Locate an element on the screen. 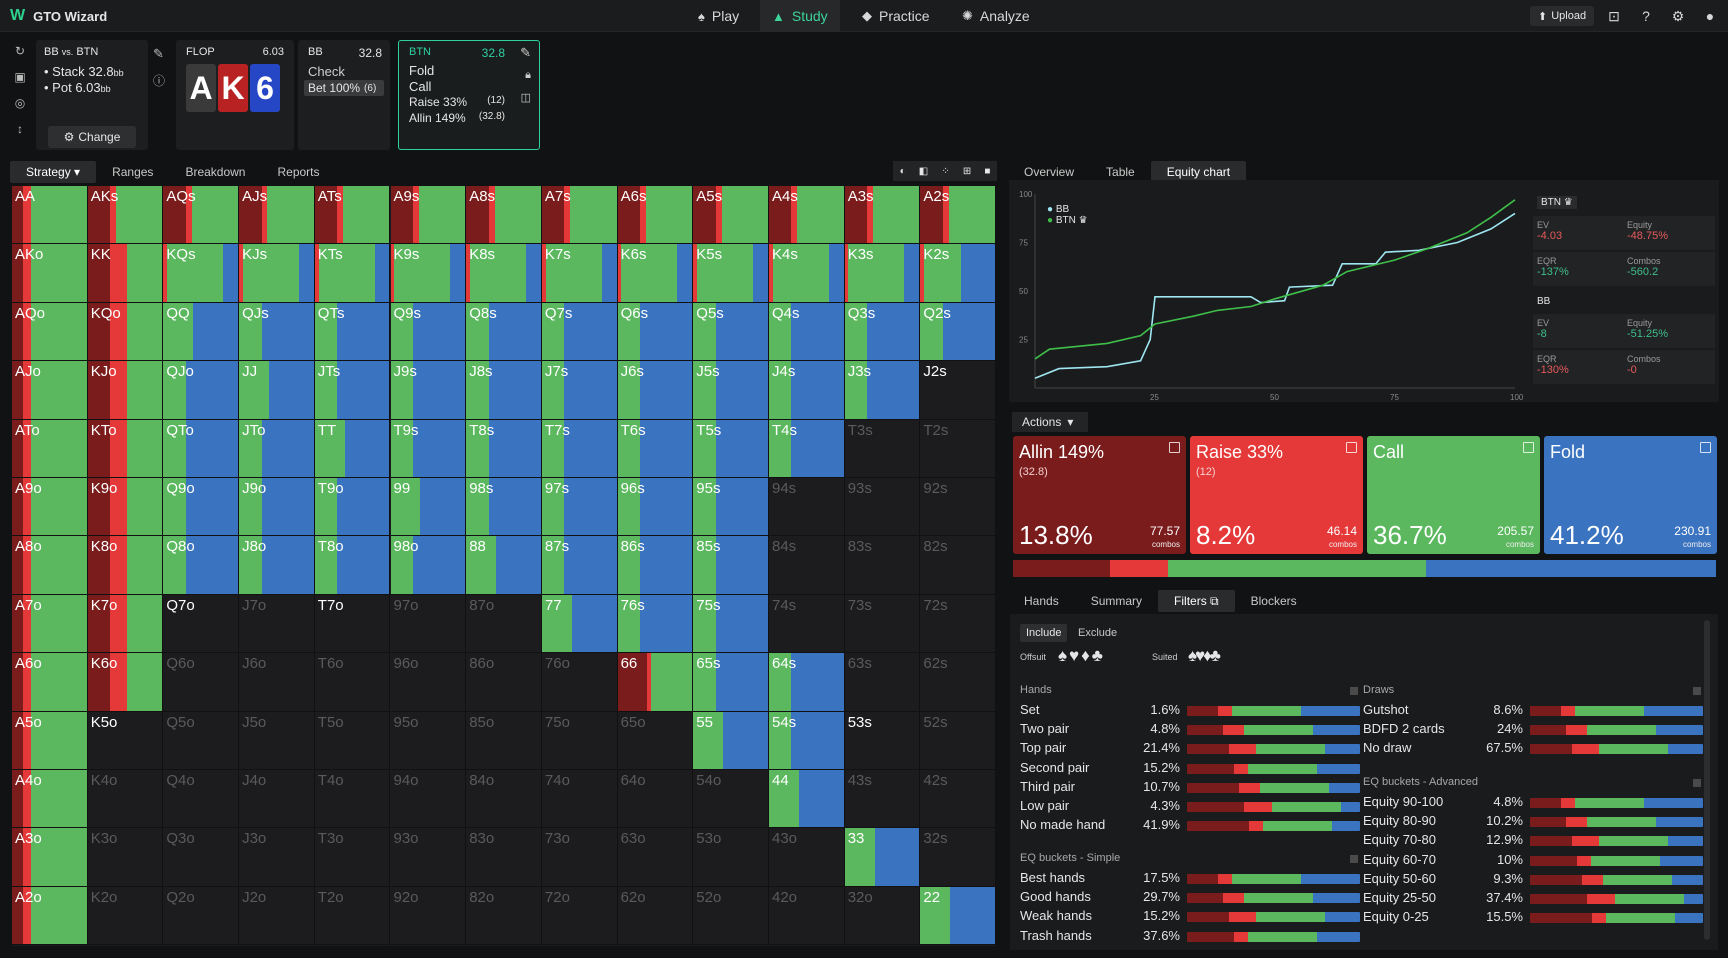 Image resolution: width=1728 pixels, height=958 pixels. hand-cell-KQo: KQo is located at coordinates (125, 332).